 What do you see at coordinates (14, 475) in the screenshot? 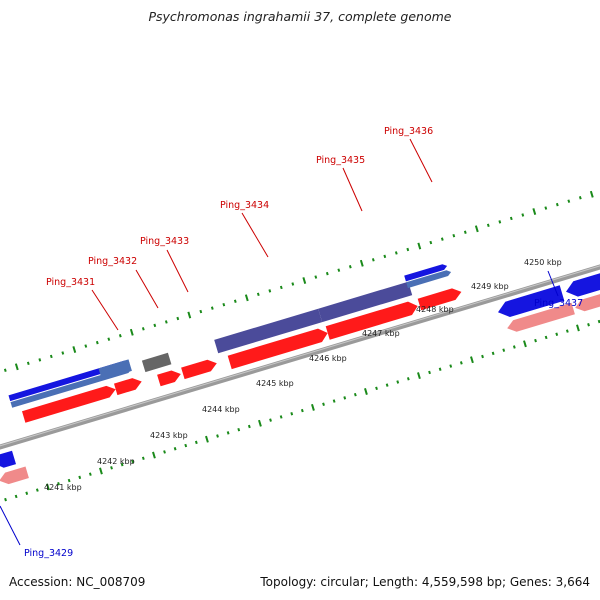
I see `cds-ping3429` at bounding box center [14, 475].